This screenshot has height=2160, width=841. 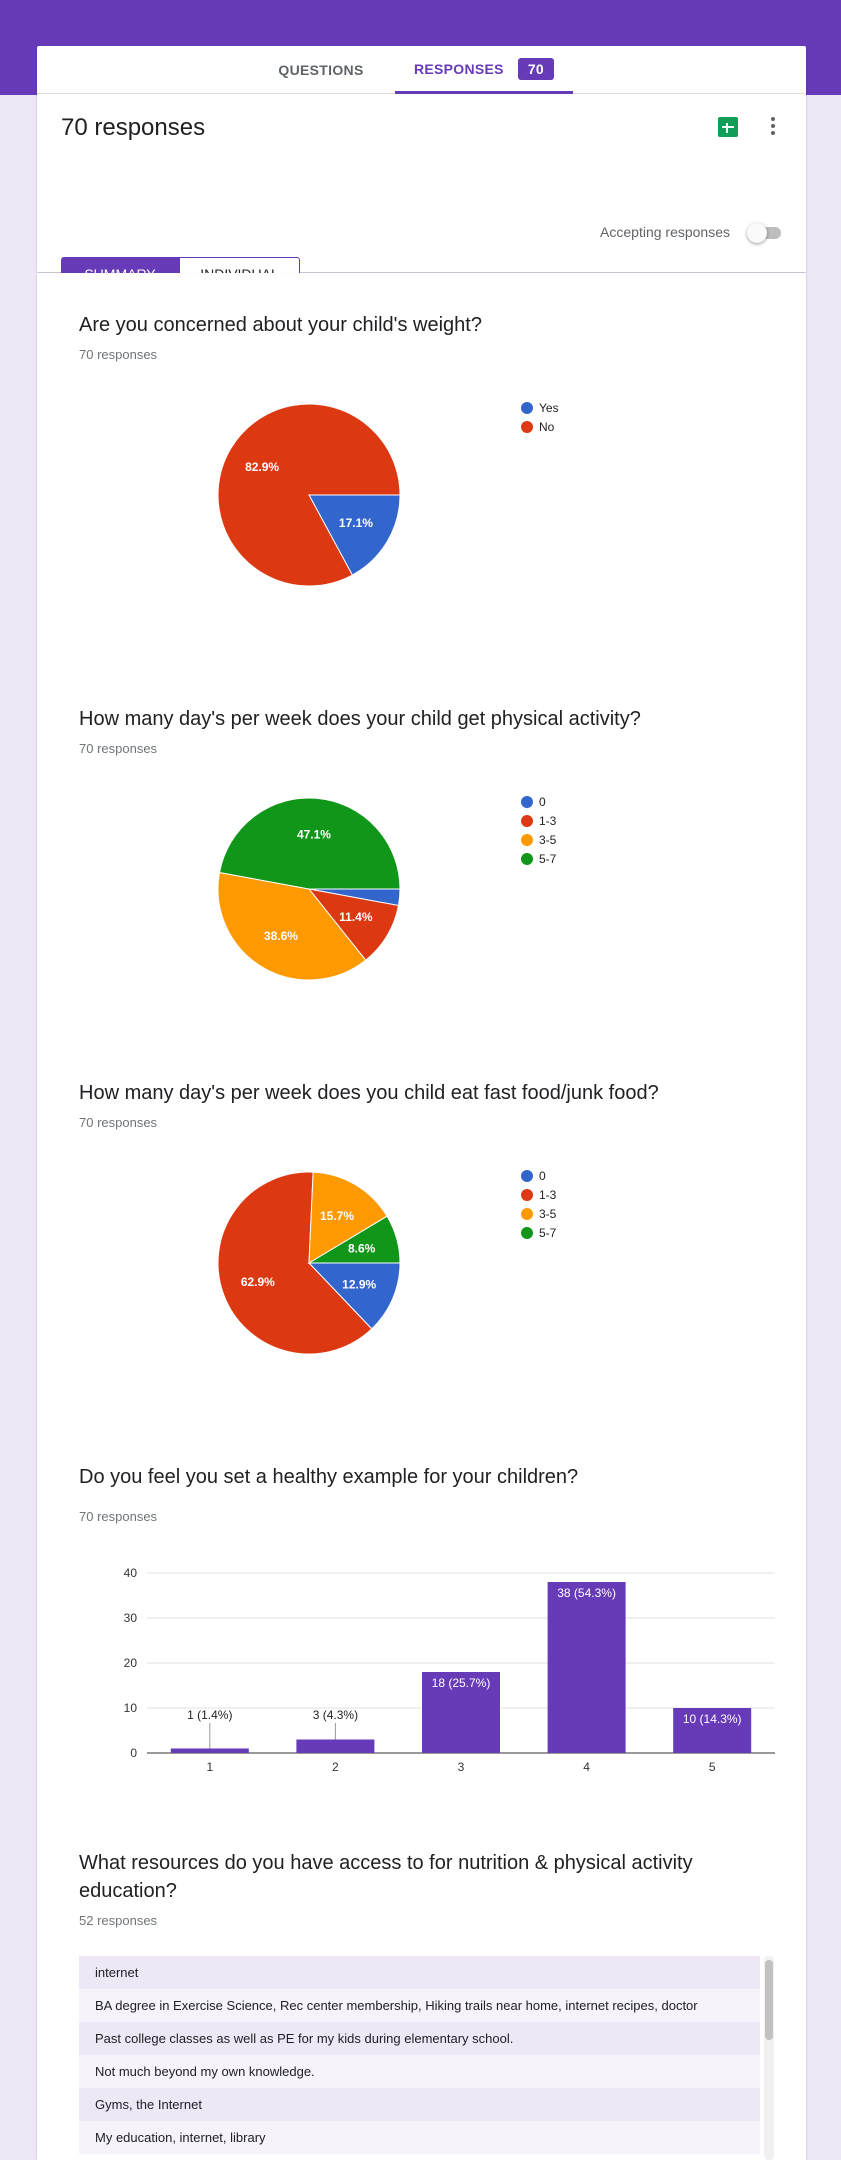 I want to click on y-tick-label: 30, so click(x=131, y=1618).